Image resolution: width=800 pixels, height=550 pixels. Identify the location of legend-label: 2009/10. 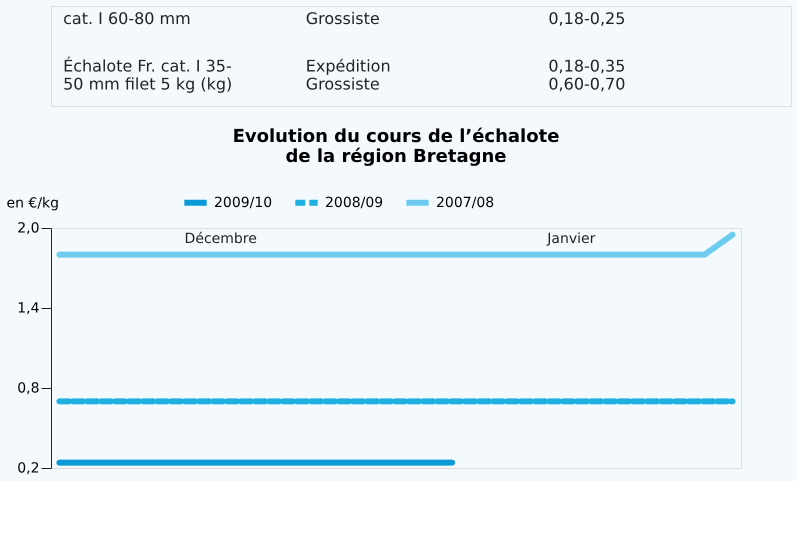
(243, 202).